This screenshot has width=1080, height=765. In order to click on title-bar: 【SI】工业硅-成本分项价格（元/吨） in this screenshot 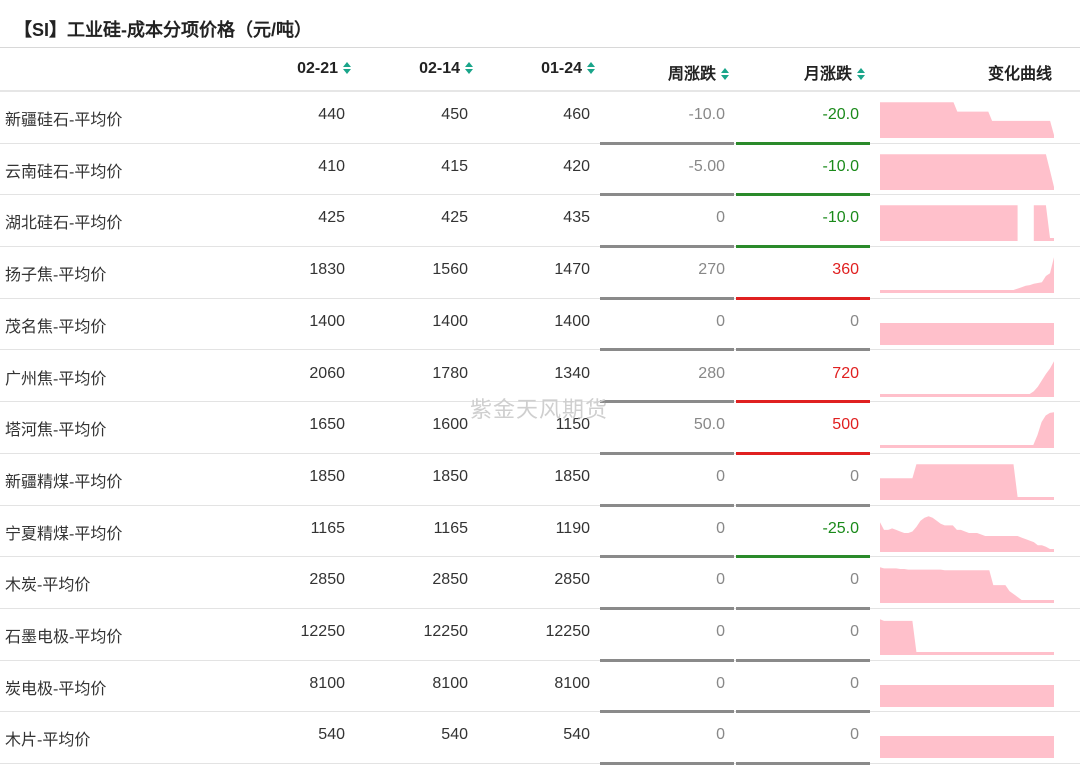, I will do `click(540, 24)`.